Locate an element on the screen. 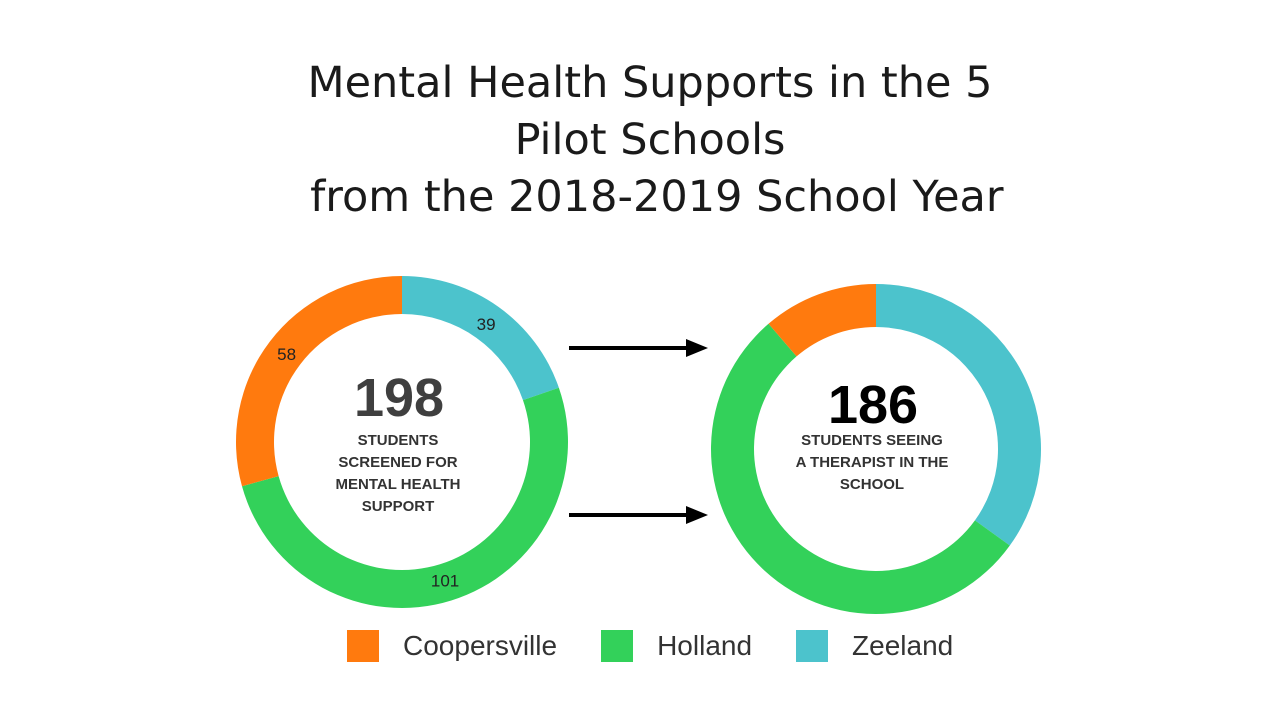 The width and height of the screenshot is (1280, 720). title-line-2: Pilot Schools is located at coordinates (650, 140).